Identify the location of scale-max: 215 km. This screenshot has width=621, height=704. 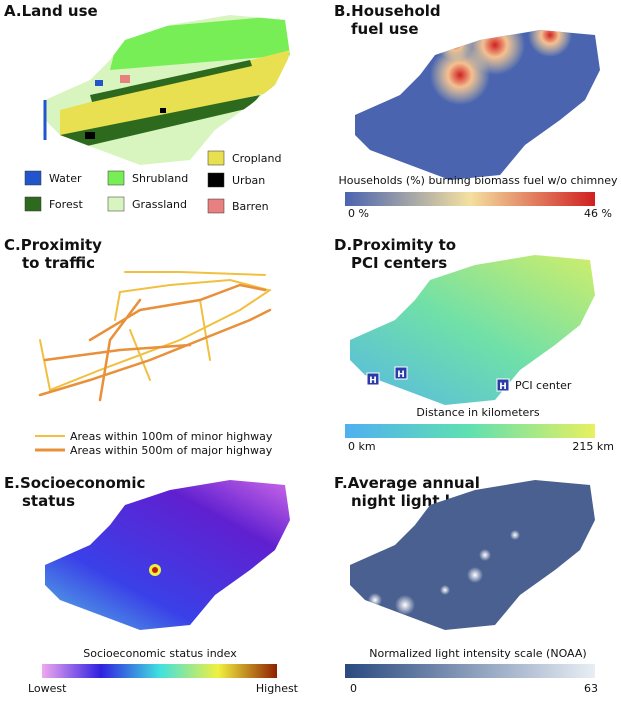
(593, 446).